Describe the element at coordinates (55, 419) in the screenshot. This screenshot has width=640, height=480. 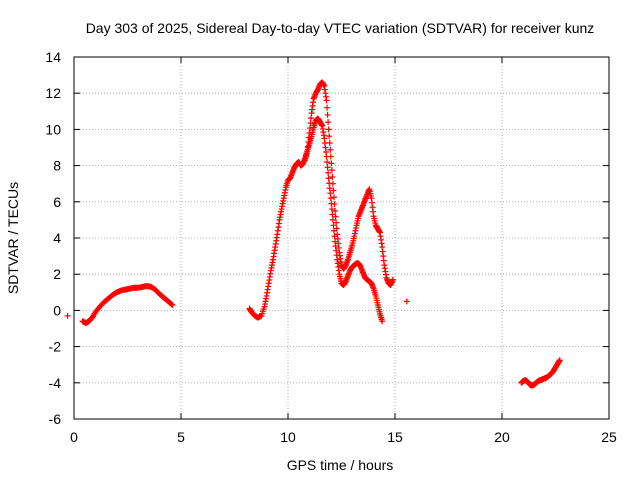
I see `y-tick-label: -6` at that location.